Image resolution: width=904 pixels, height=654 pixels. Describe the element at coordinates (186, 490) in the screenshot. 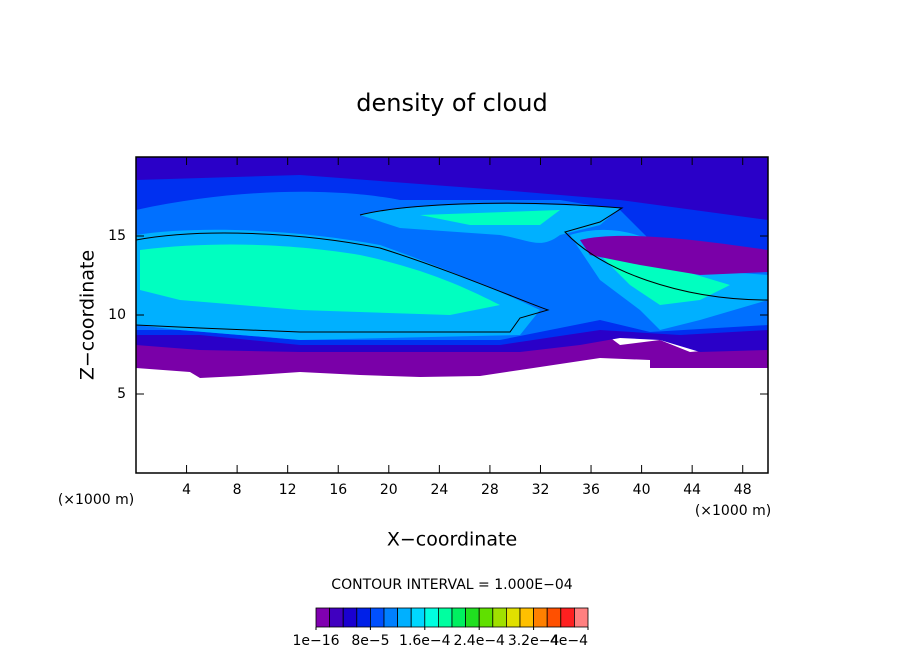

I see `x-tick-label: 4` at that location.